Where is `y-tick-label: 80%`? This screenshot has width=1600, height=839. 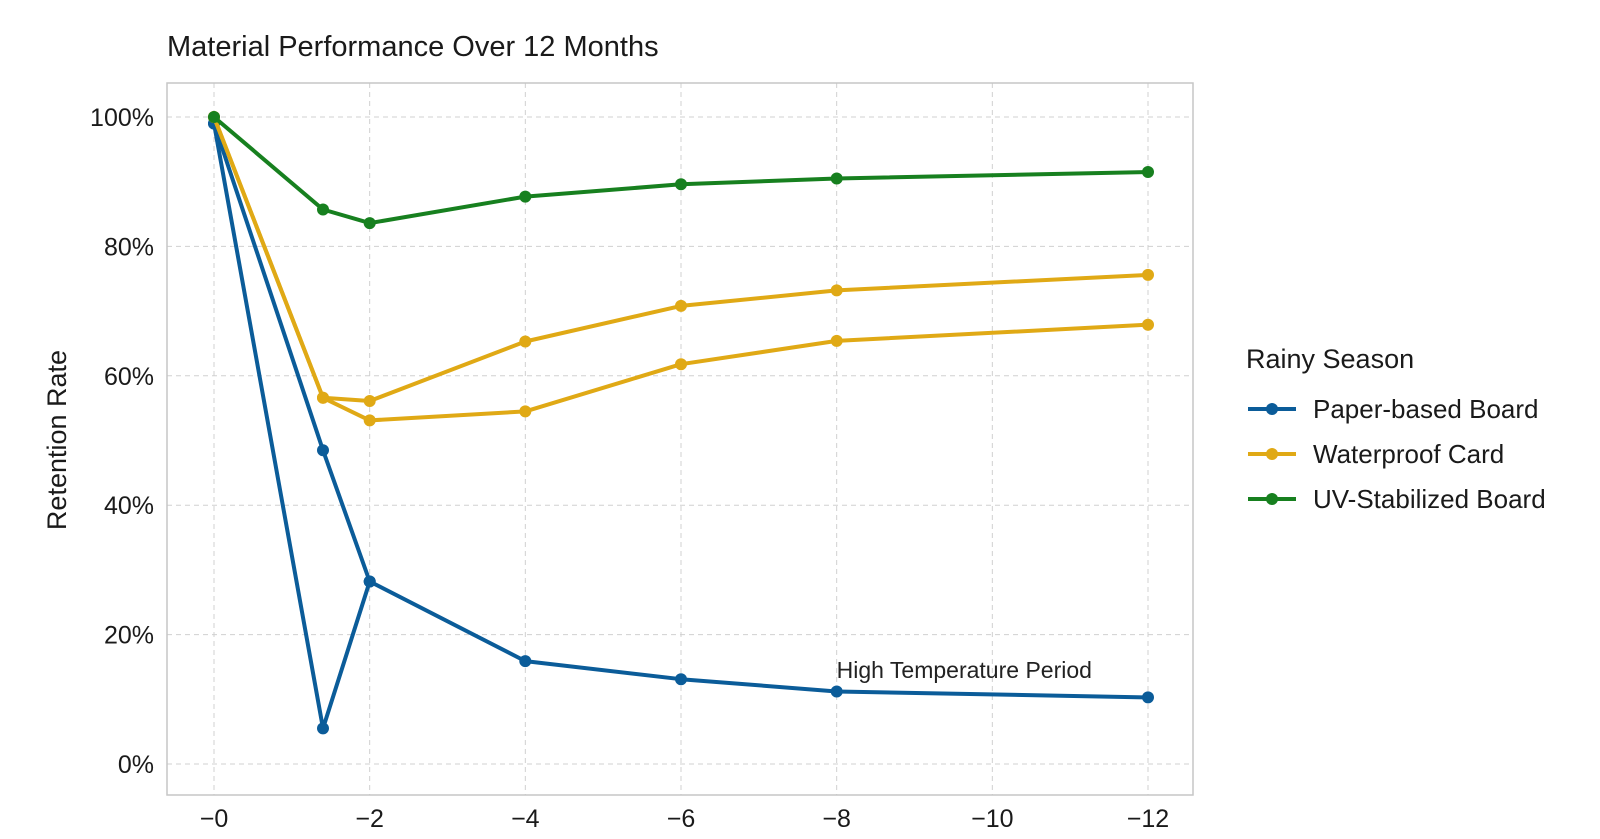
y-tick-label: 80% is located at coordinates (129, 247).